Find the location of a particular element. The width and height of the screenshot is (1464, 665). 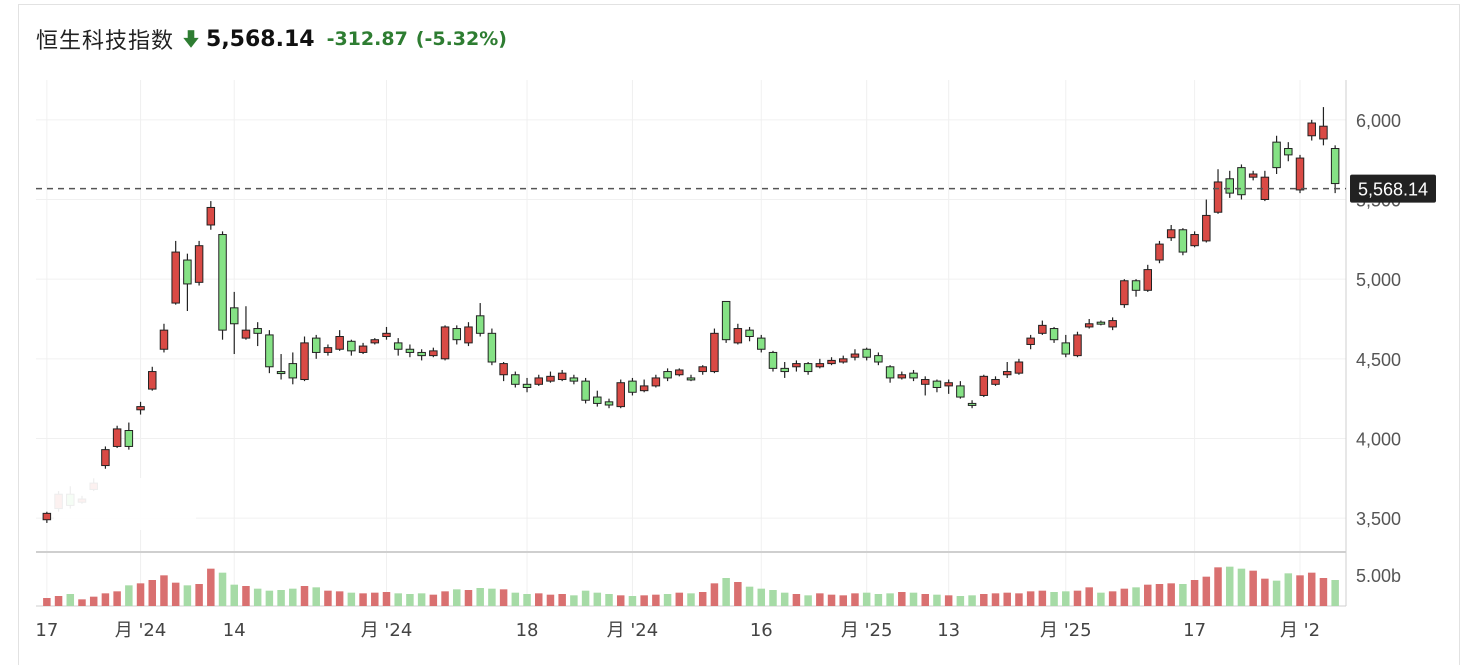

volume-tick-label: 5.00b is located at coordinates (1378, 576).